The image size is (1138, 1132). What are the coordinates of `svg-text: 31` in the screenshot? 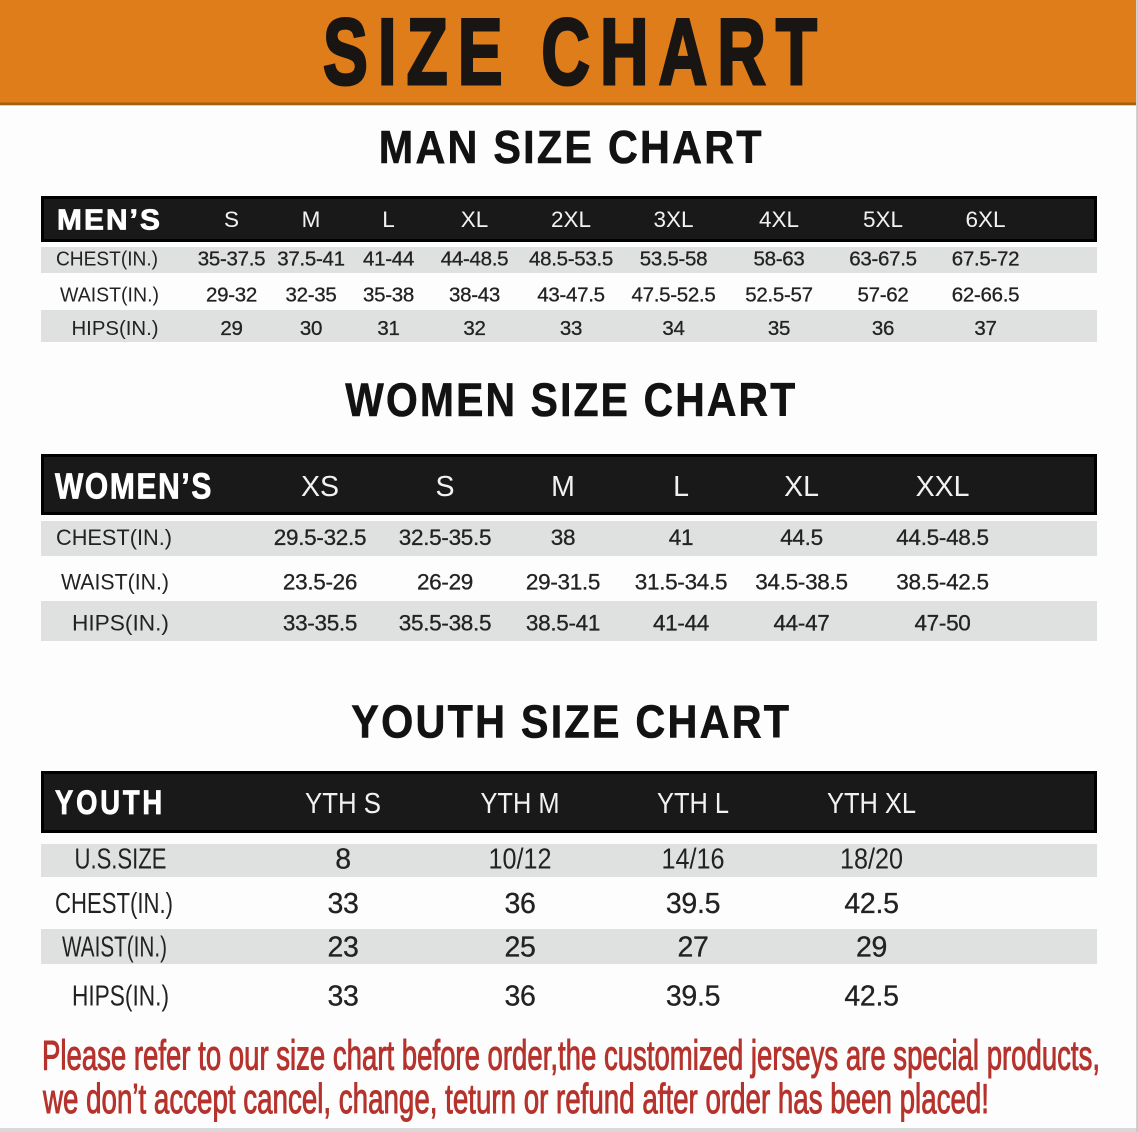 It's located at (388, 328).